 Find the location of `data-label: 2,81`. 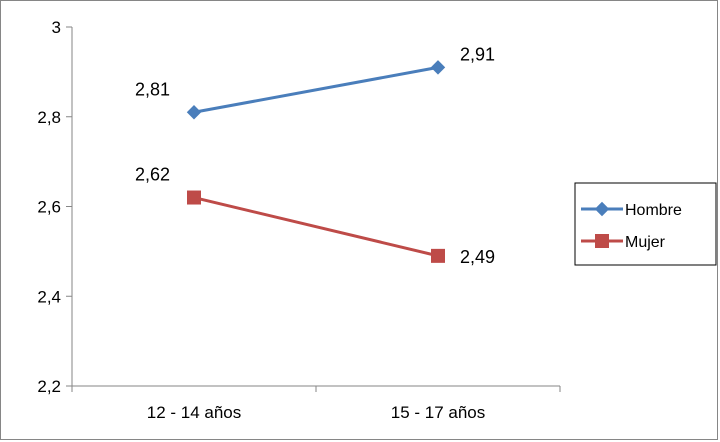

data-label: 2,81 is located at coordinates (152, 89).